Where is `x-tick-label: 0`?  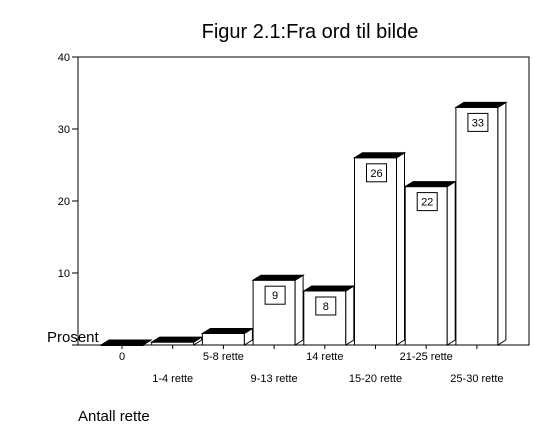
x-tick-label: 0 is located at coordinates (122, 357).